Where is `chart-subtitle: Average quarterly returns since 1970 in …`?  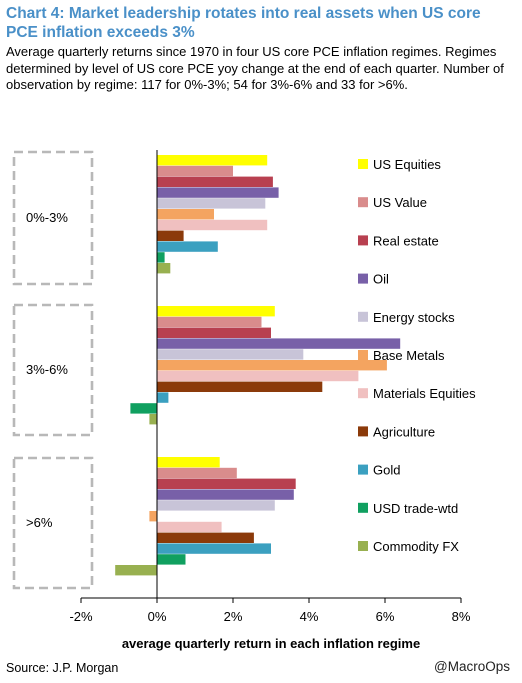
chart-subtitle: Average quarterly returns since 1970 in … is located at coordinates (255, 68).